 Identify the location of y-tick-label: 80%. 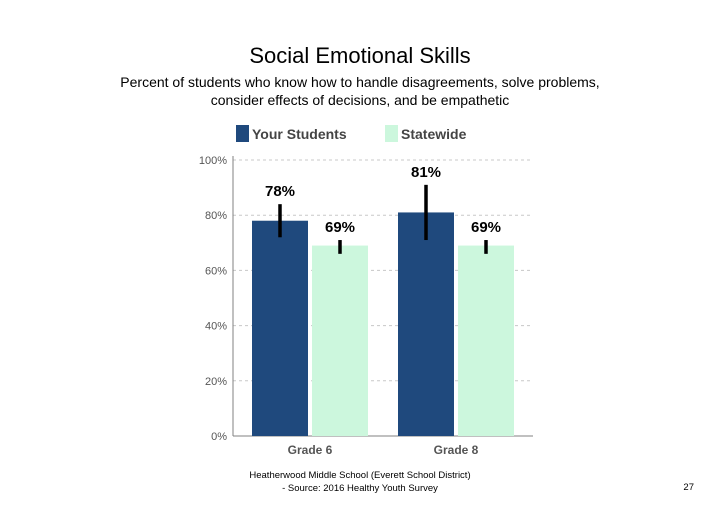
(216, 216).